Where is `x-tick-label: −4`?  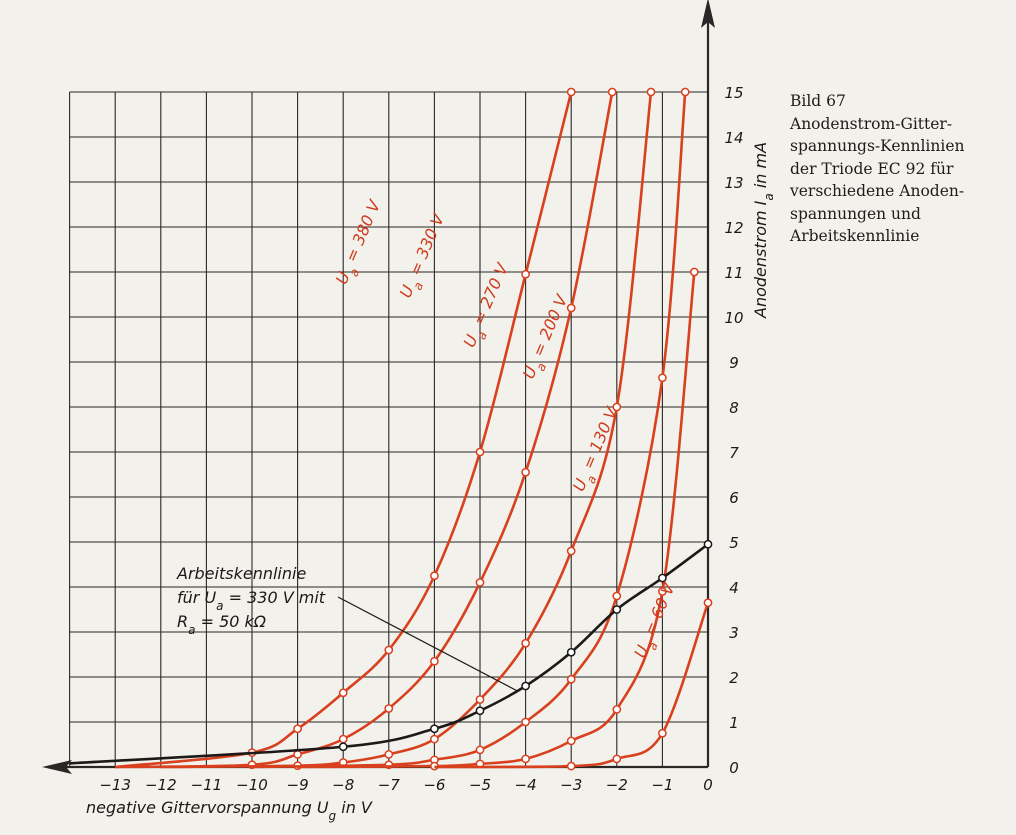
x-tick-label: −4 is located at coordinates (526, 785).